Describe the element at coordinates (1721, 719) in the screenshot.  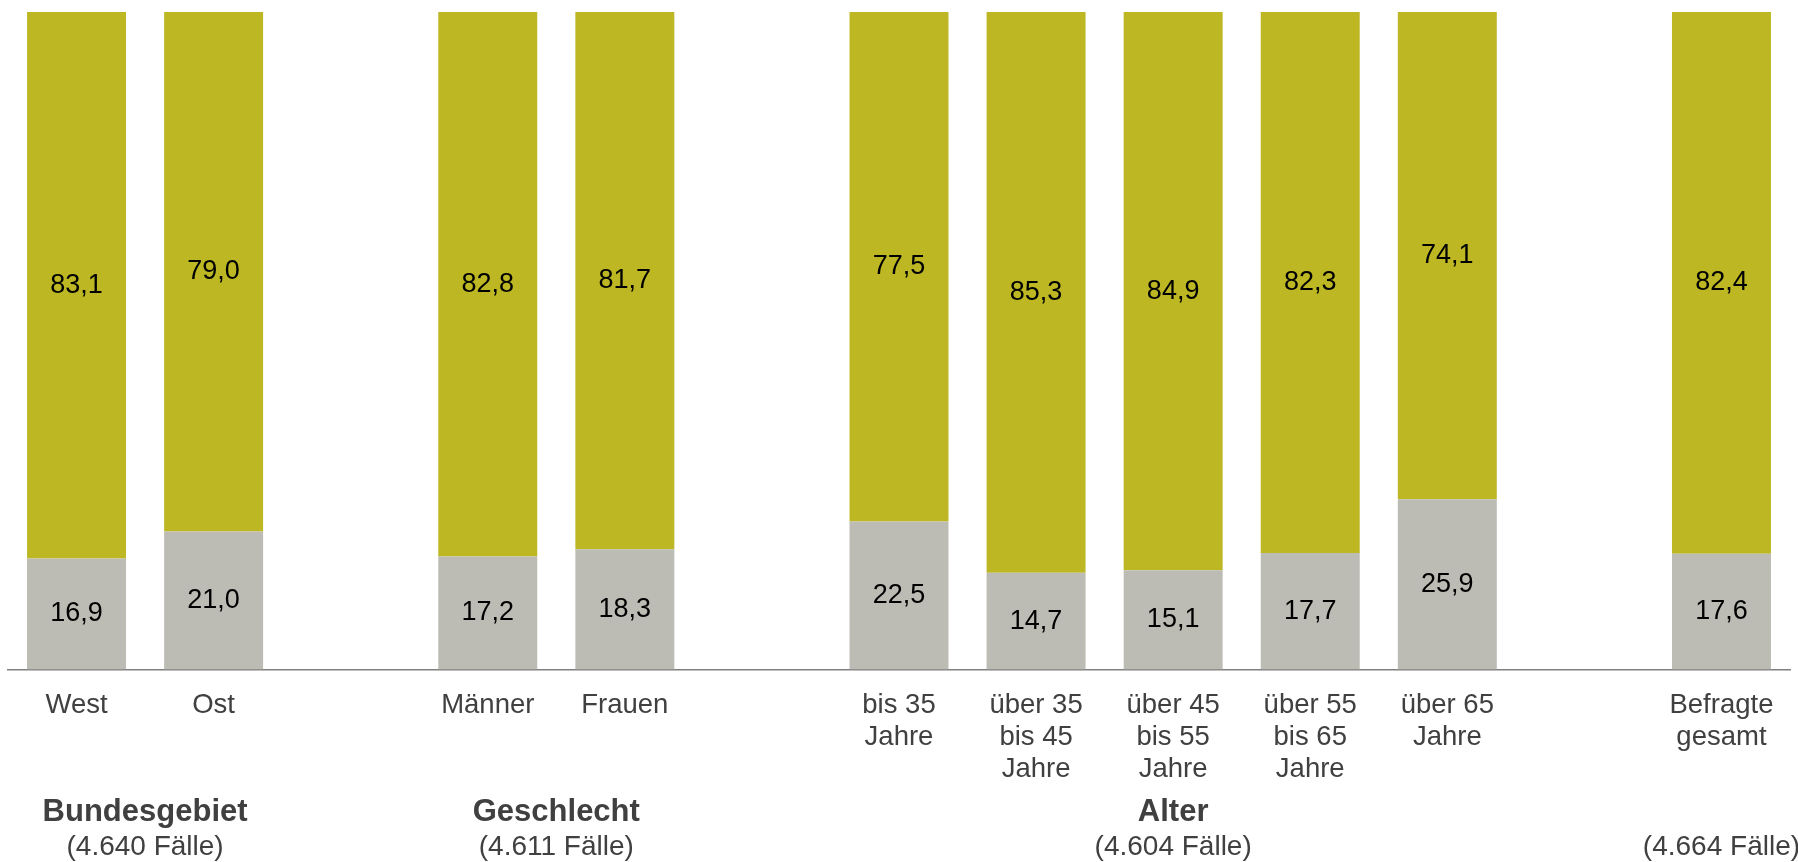
I see `x-tick-label: Befragte gesamt` at that location.